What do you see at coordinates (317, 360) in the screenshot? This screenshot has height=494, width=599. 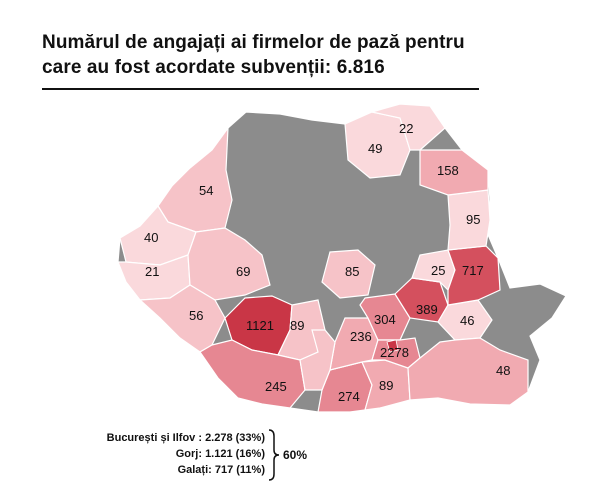 I see `county-dark-outer` at bounding box center [317, 360].